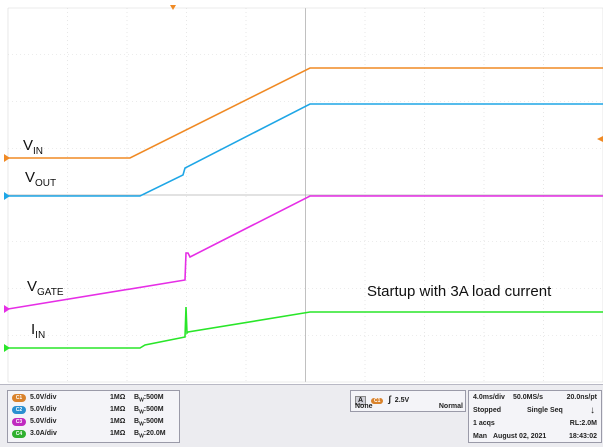 This screenshot has height=447, width=603. I want to click on trigger-level-marker, so click(600, 139).